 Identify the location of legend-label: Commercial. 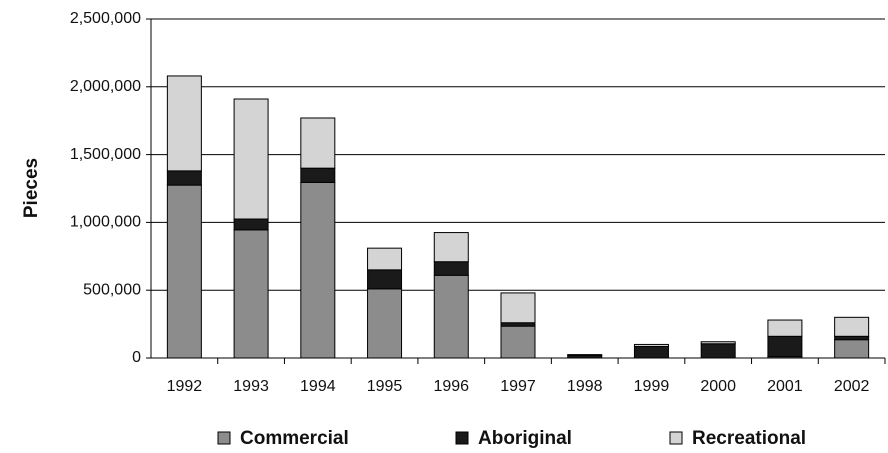
(294, 438).